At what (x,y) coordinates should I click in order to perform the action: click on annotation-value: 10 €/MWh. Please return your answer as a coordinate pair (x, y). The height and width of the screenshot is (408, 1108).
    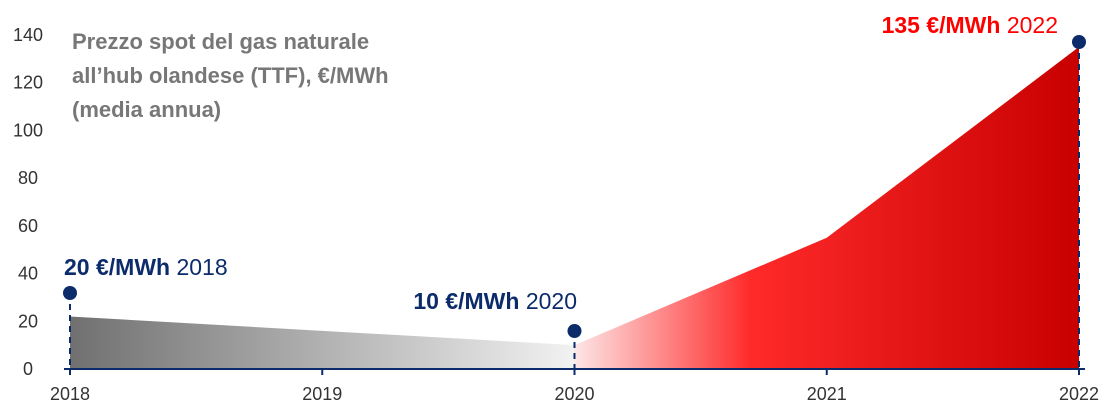
    Looking at the image, I should click on (469, 301).